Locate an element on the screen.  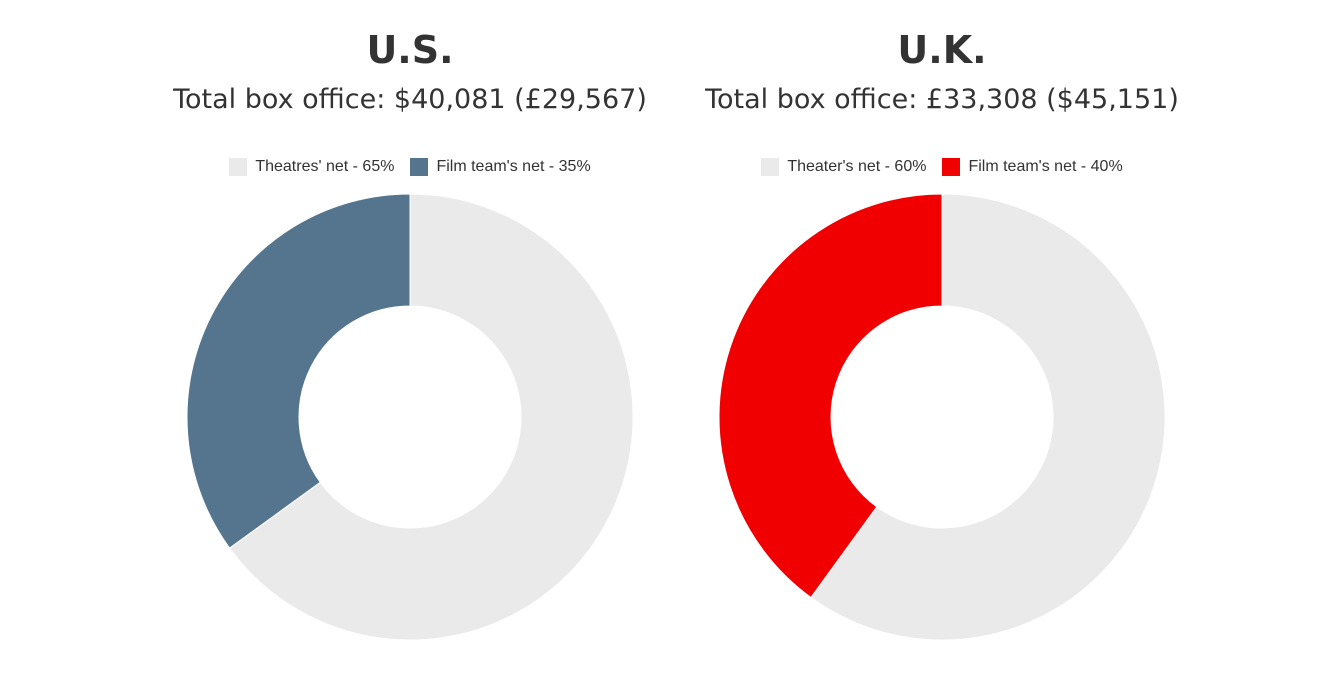
chart-subtitle: Total box office: $40,081 (£29,567) is located at coordinates (410, 99).